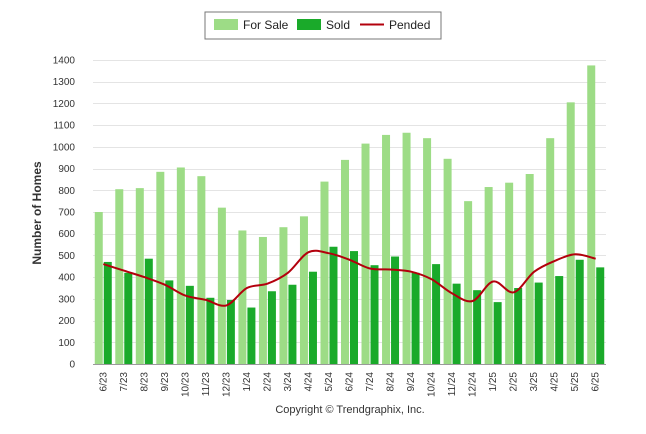  Describe the element at coordinates (66, 234) in the screenshot. I see `y-tick-label: 600` at that location.